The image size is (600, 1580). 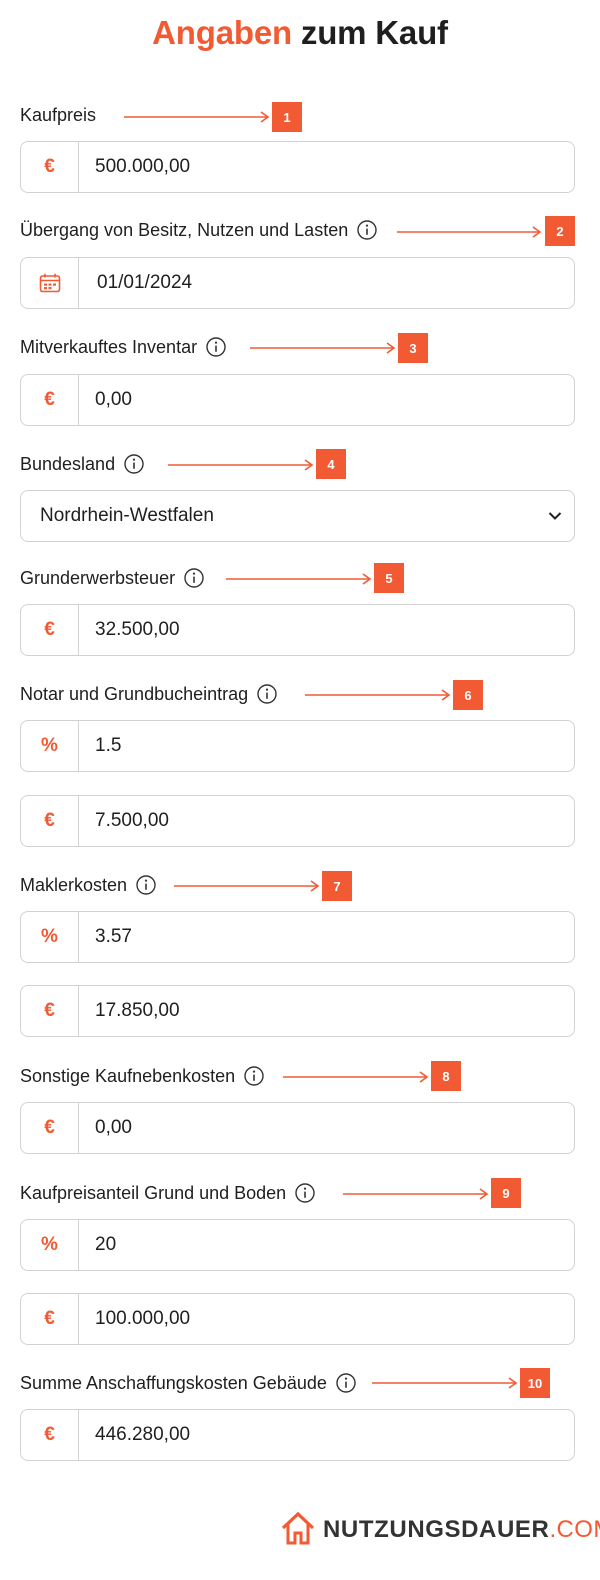 I want to click on uebergang-date-field: 01/01/2024, so click(x=297, y=283).